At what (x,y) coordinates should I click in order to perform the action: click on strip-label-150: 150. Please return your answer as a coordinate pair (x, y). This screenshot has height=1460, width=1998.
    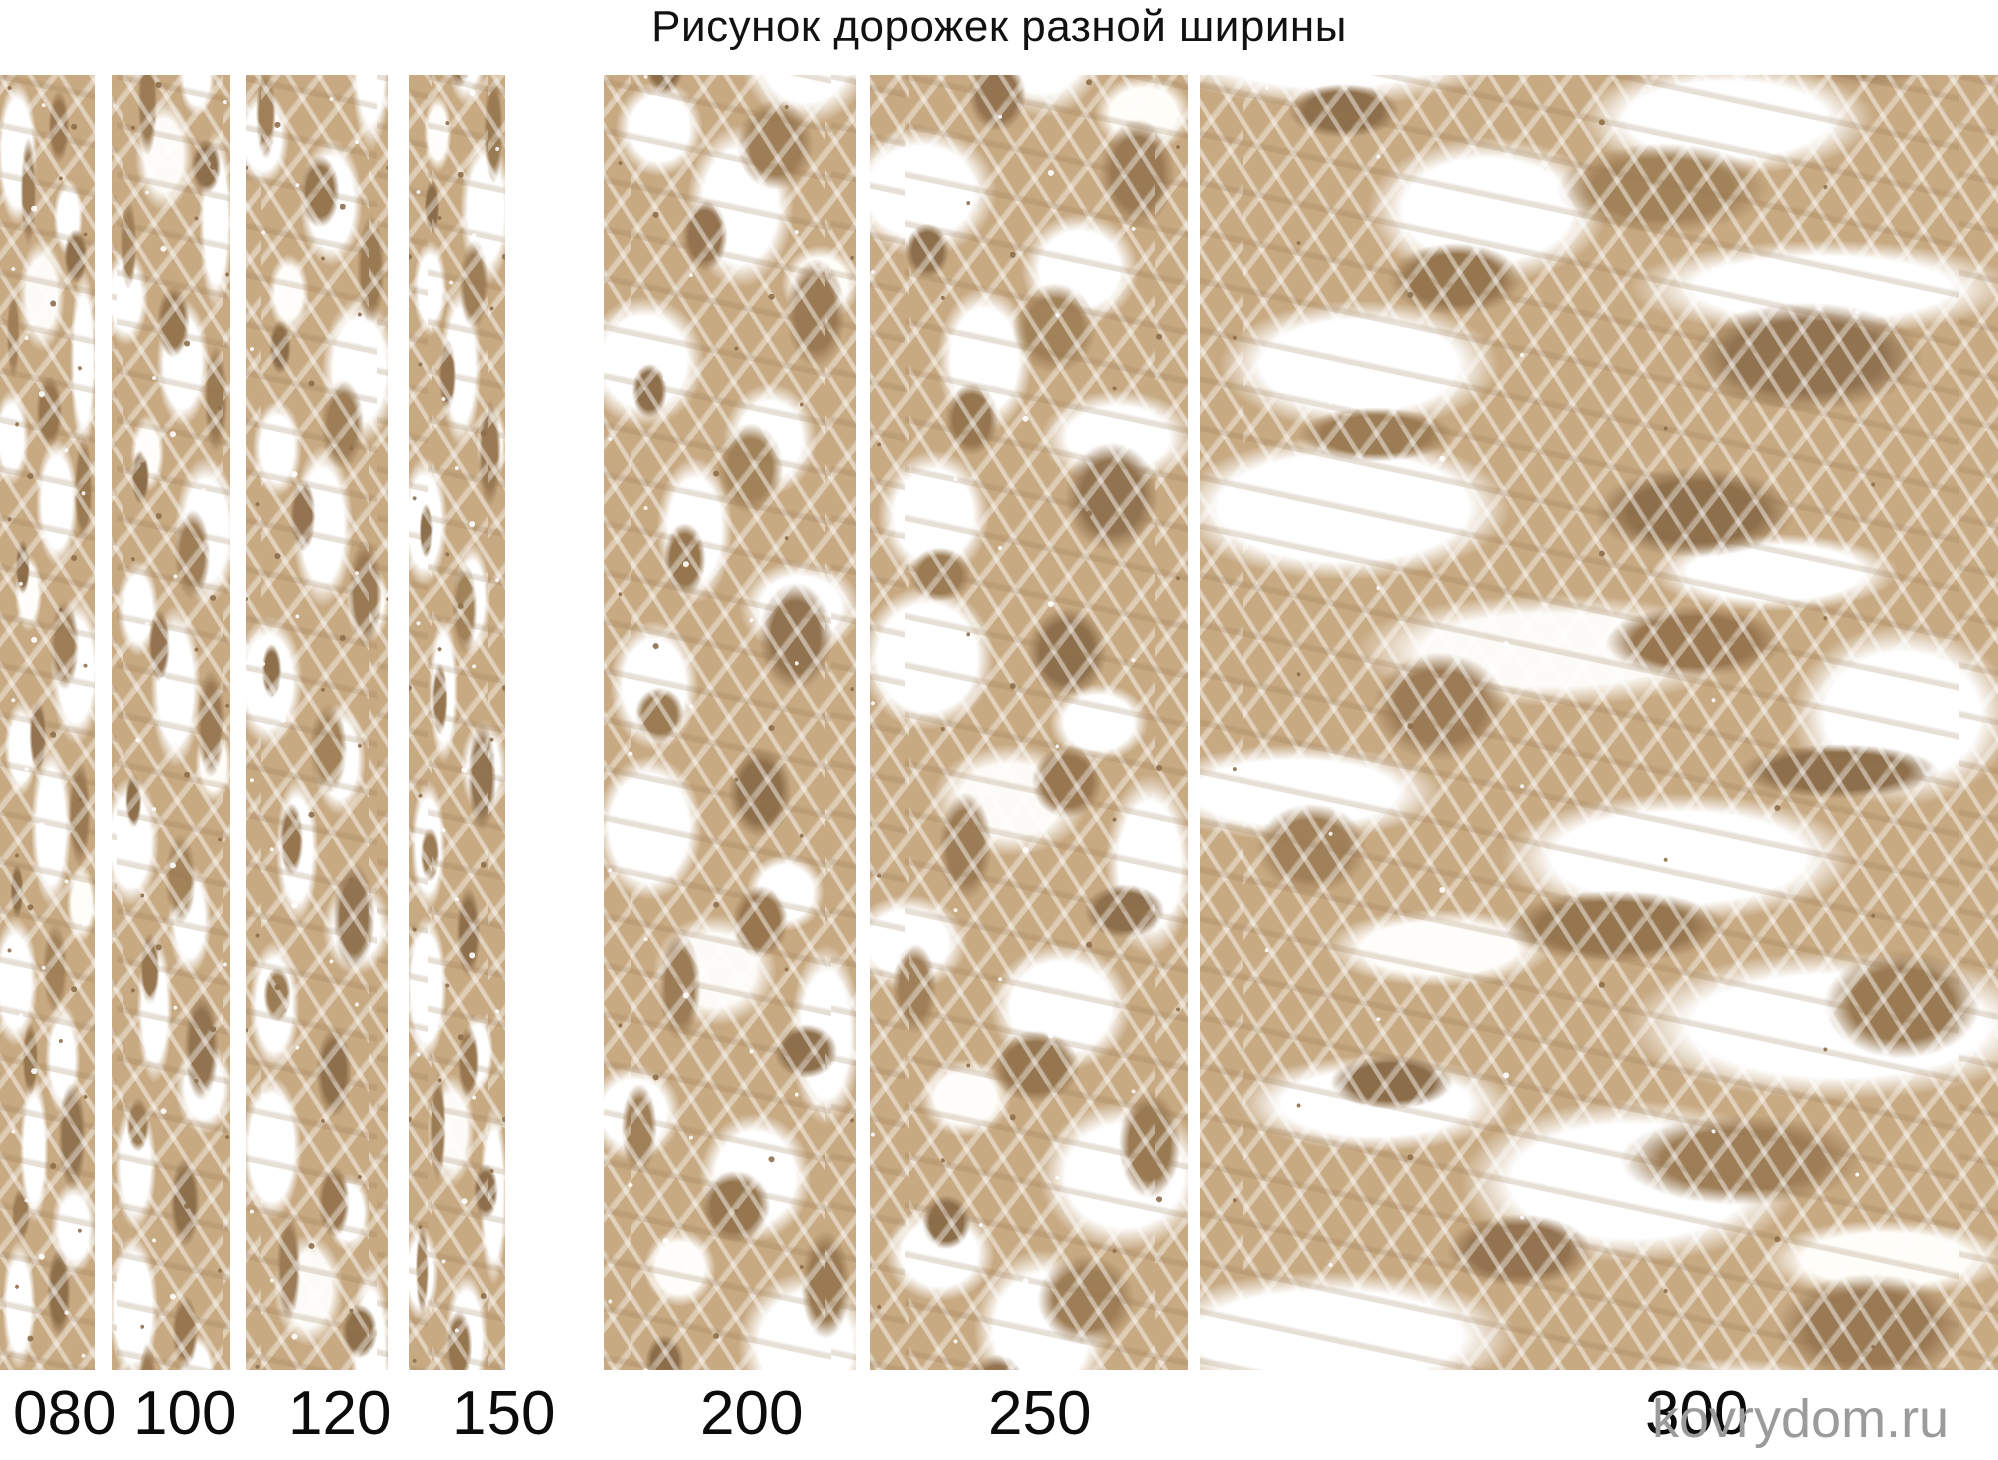
    Looking at the image, I should click on (504, 1413).